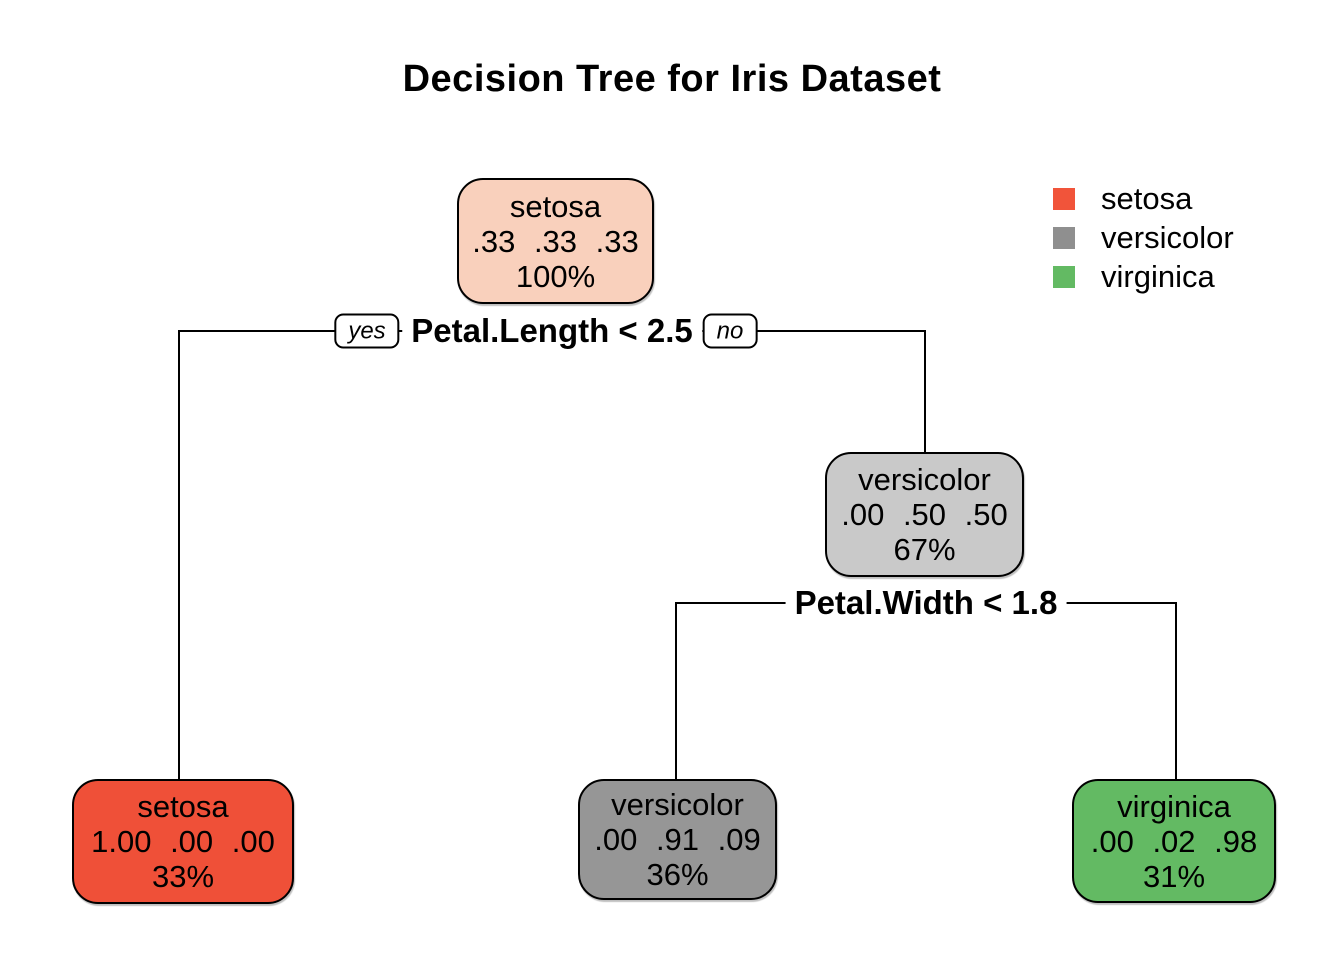 The height and width of the screenshot is (960, 1344). What do you see at coordinates (555, 276) in the screenshot?
I see `node-percentage: 100%` at bounding box center [555, 276].